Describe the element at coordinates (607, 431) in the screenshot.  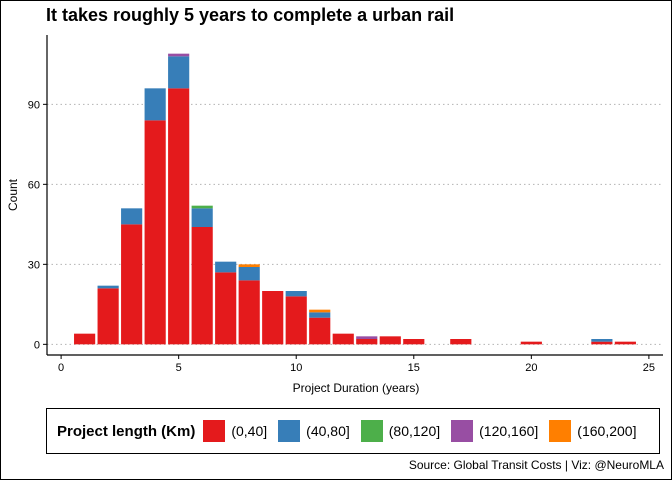
I see `legend-label: (160,200]` at that location.